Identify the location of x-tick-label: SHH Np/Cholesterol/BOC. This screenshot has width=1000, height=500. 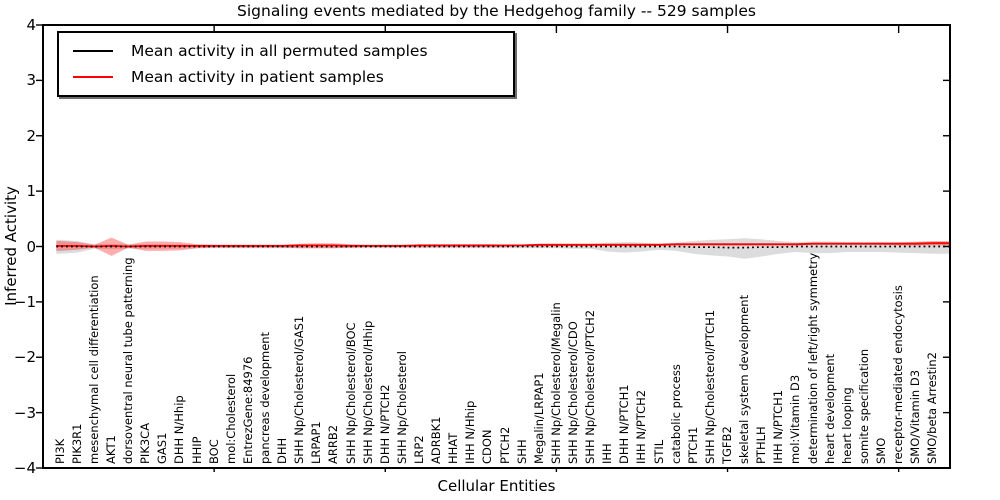
(350, 393).